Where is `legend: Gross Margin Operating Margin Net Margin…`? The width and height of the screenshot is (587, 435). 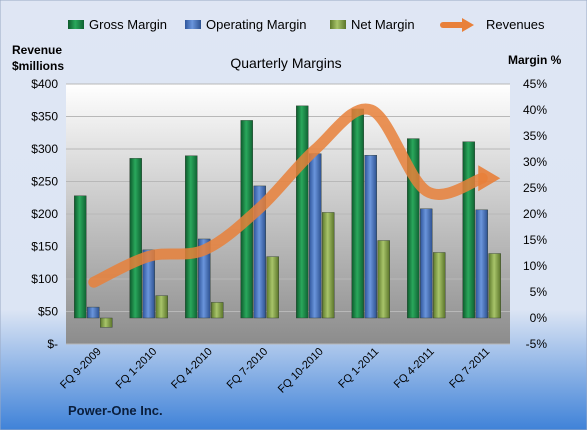
legend: Gross Margin Operating Margin Net Margin… is located at coordinates (306, 24).